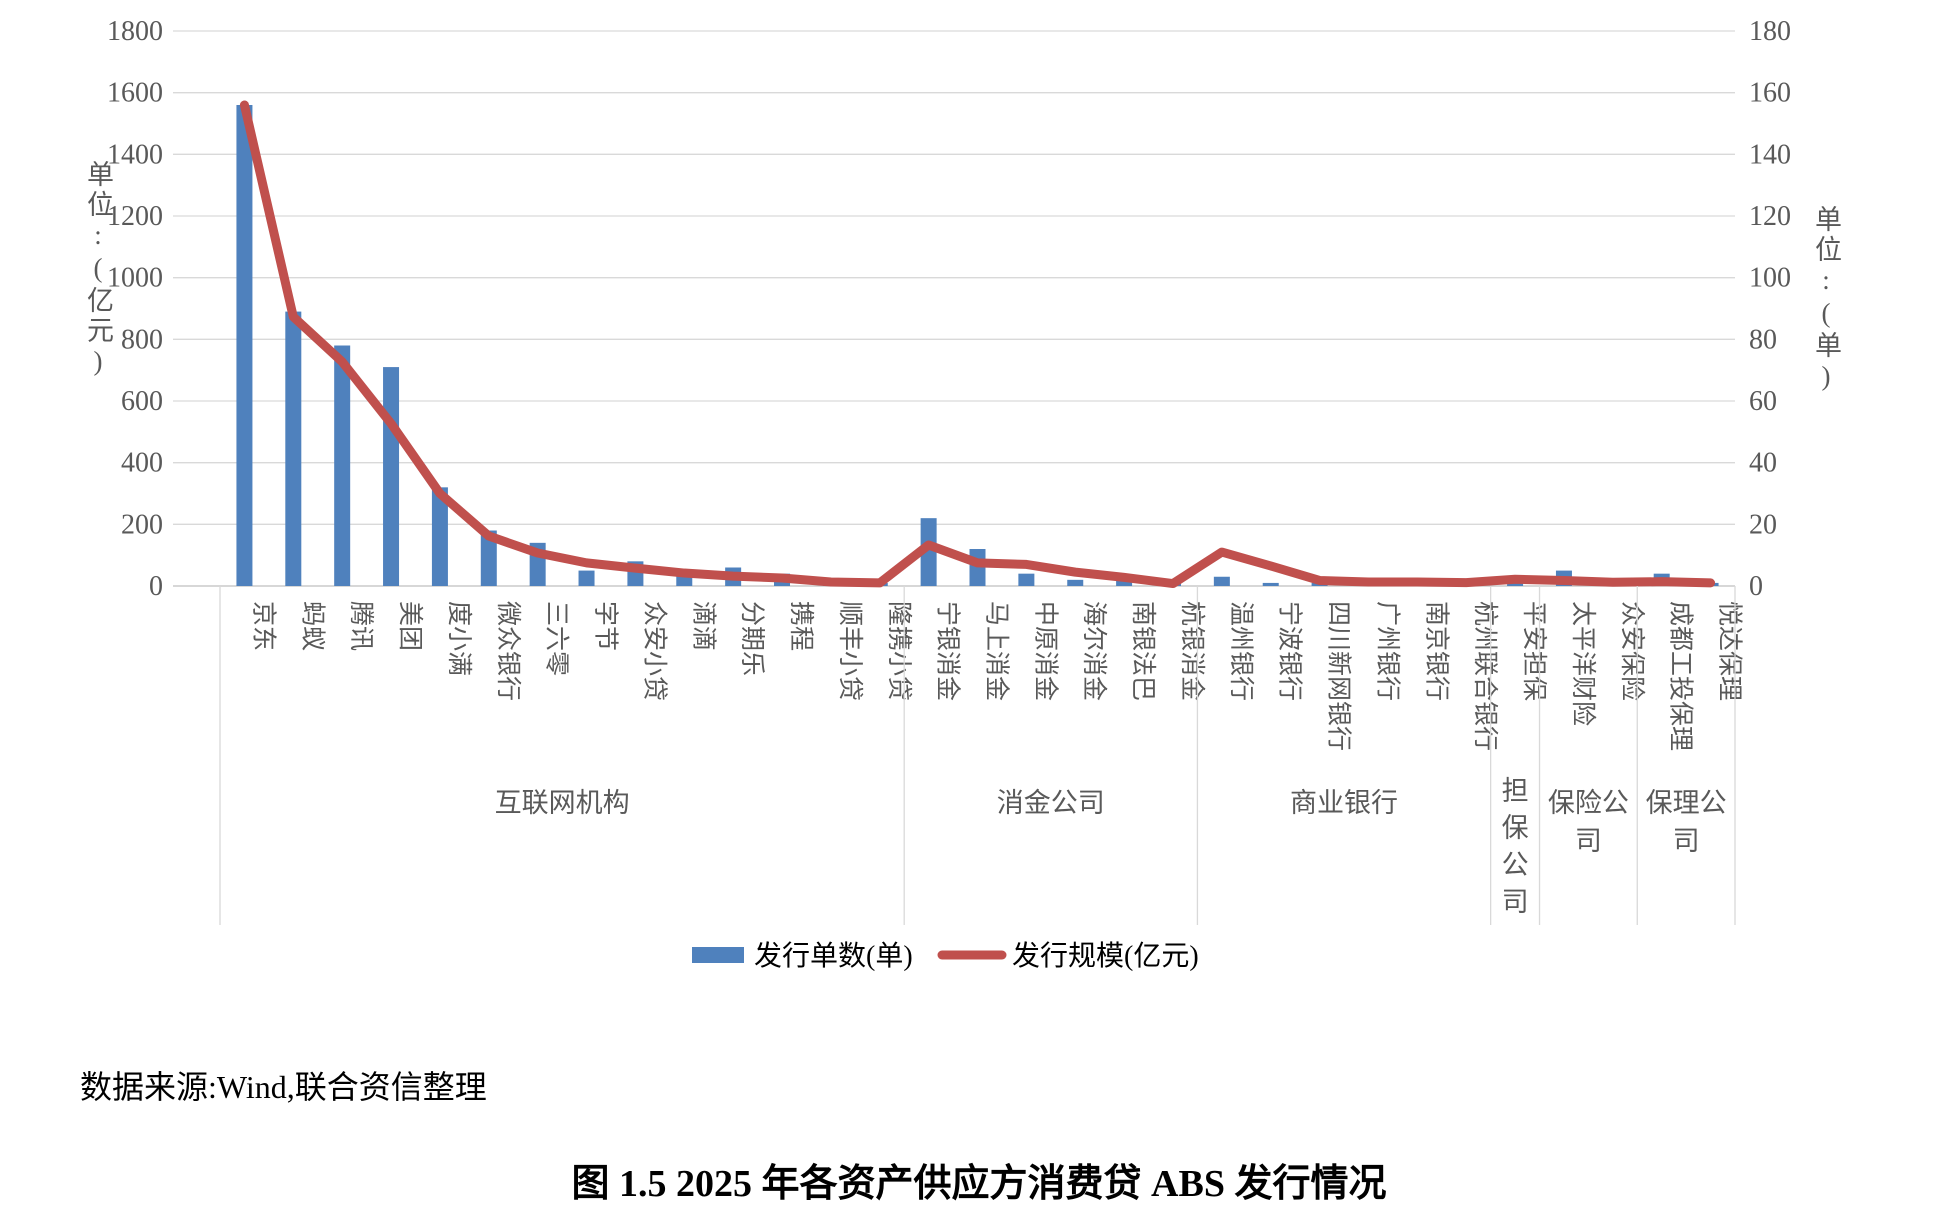 The width and height of the screenshot is (1958, 1228). I want to click on bar-京东, so click(244, 345).